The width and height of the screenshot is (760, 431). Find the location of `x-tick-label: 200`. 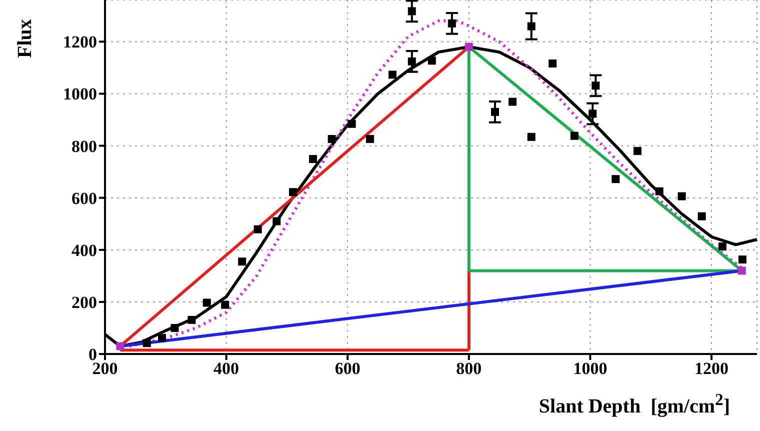

x-tick-label: 200 is located at coordinates (105, 368).